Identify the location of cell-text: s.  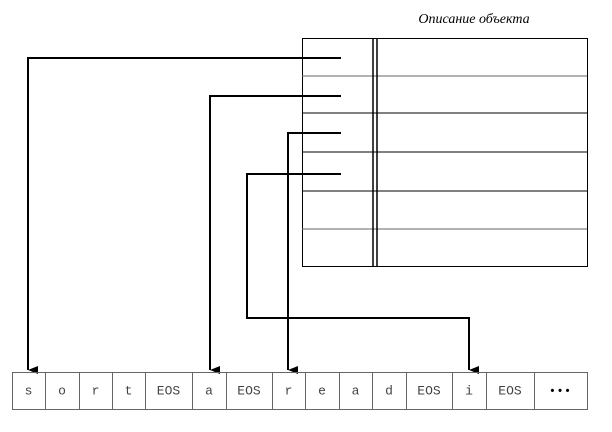
(29, 390).